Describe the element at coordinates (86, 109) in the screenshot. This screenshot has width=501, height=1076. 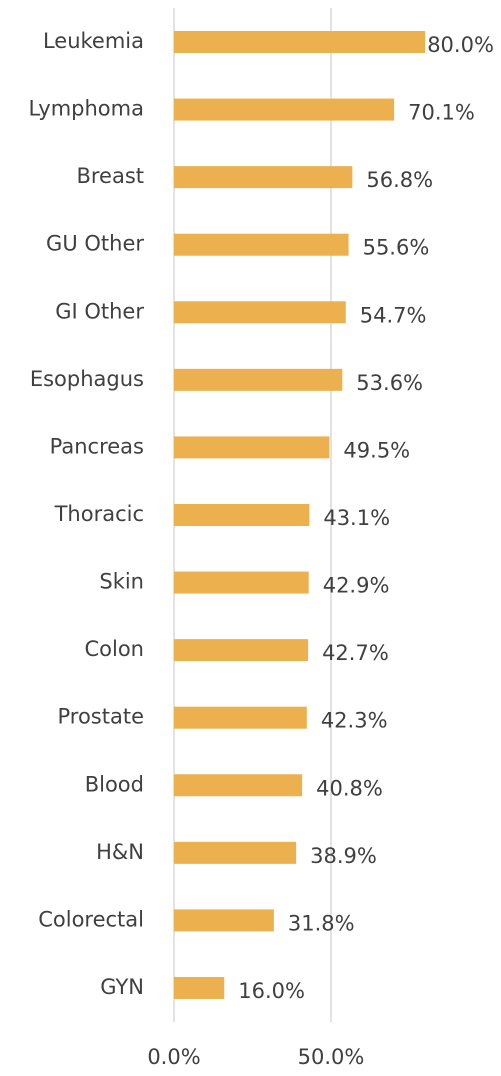
I see `y-tick-label: Lymphoma` at that location.